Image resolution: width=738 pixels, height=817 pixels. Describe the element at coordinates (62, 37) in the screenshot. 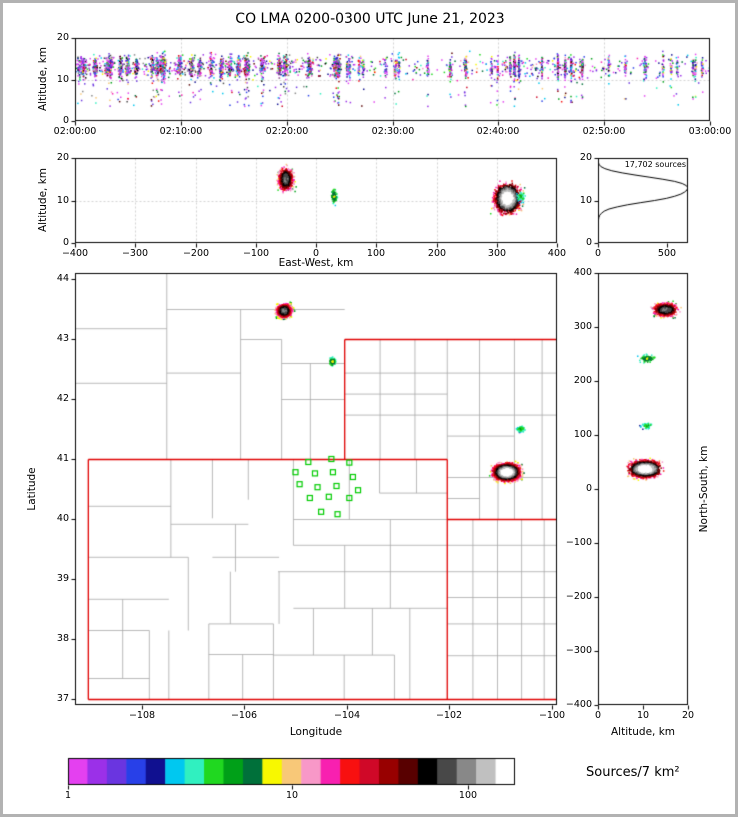

I see `time-panel-altitude-tick: 20` at that location.